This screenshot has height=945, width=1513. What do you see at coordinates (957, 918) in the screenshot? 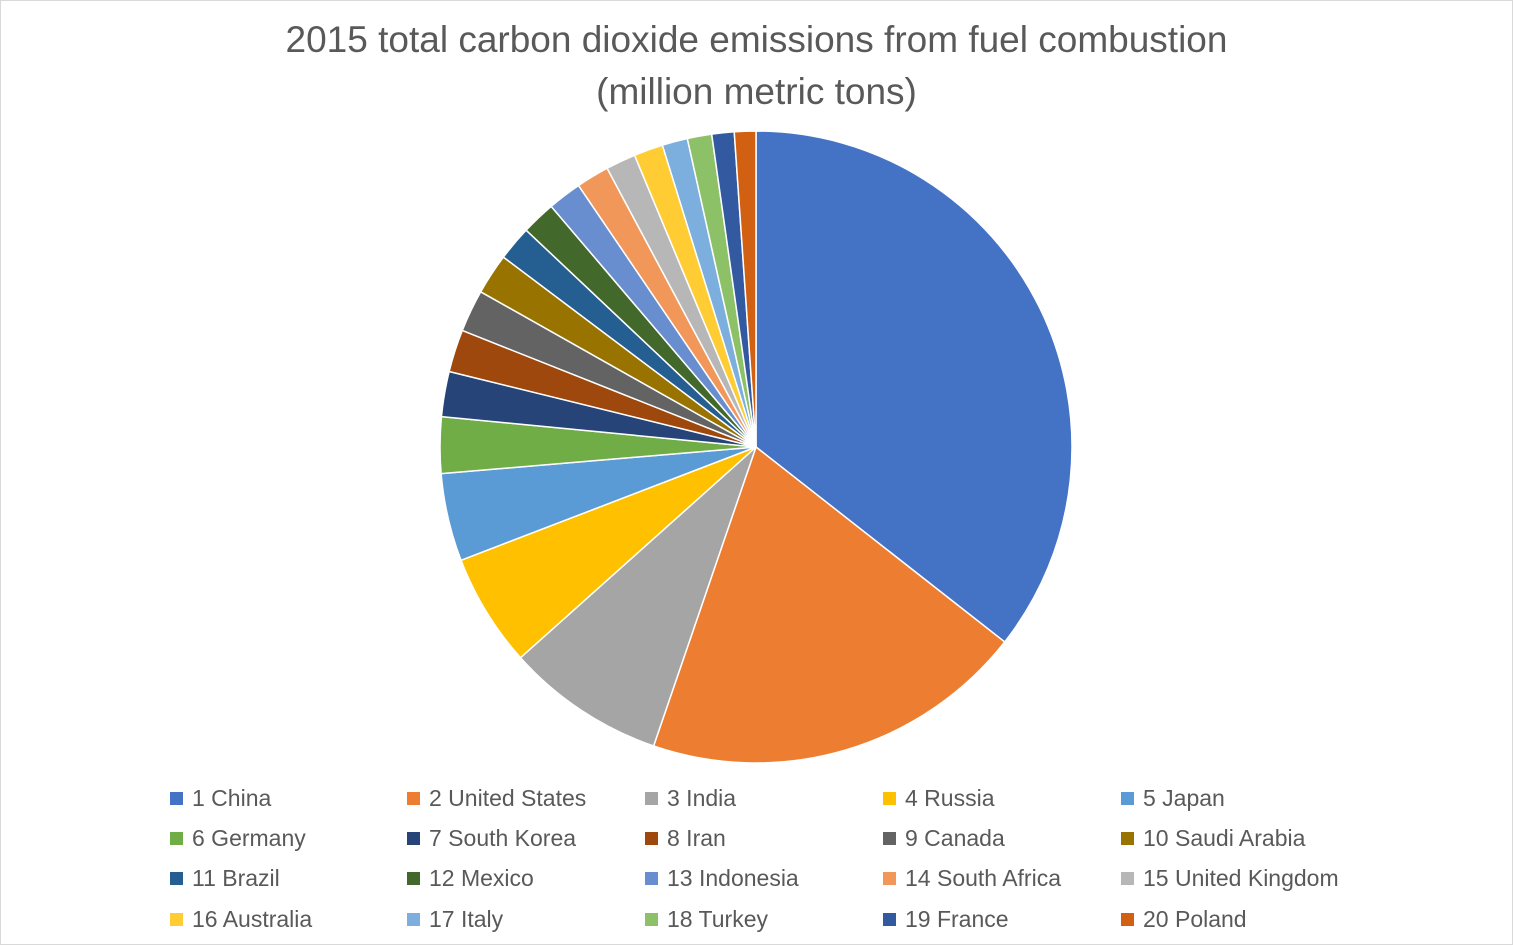
I see `legend-label: 19 France` at bounding box center [957, 918].